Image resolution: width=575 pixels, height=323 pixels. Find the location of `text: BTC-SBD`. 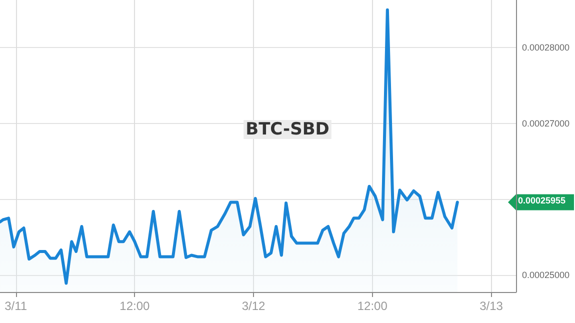

text: BTC-SBD is located at coordinates (288, 130).